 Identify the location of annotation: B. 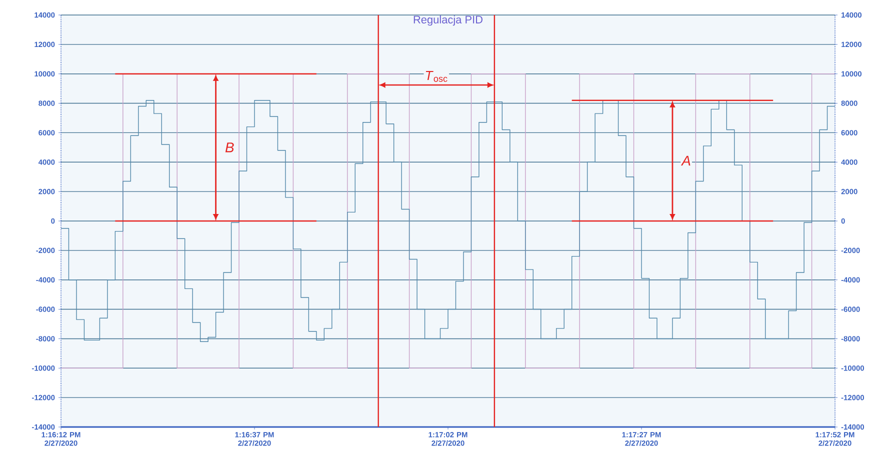
(229, 147).